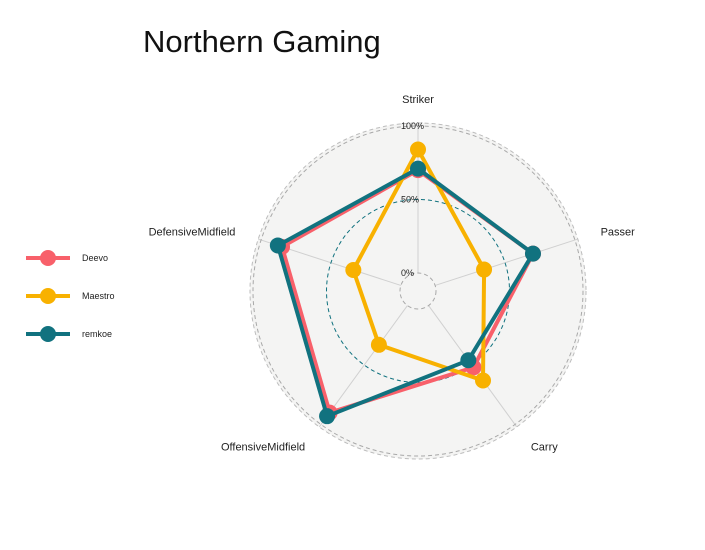 The image size is (705, 550). I want to click on chart-title: Northern Gaming, so click(262, 41).